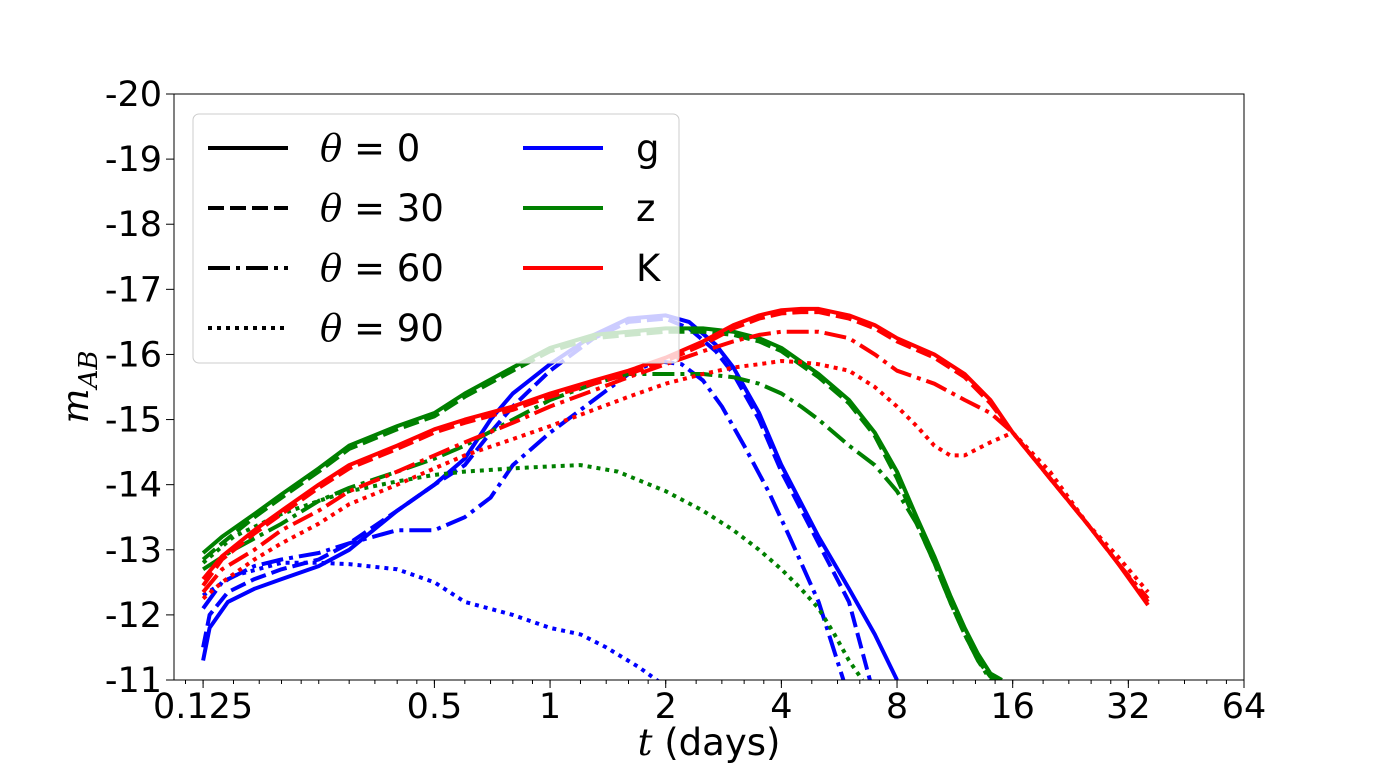 The width and height of the screenshot is (1382, 777). I want to click on legend-theta-value: = 90, so click(393, 328).